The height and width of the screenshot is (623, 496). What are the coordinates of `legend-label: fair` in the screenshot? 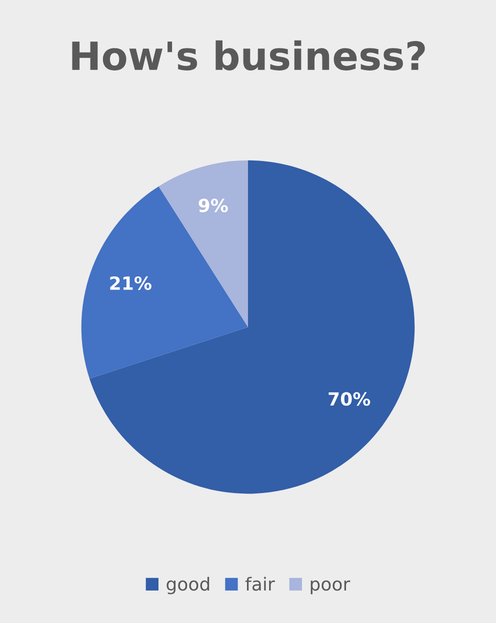 It's located at (260, 583).